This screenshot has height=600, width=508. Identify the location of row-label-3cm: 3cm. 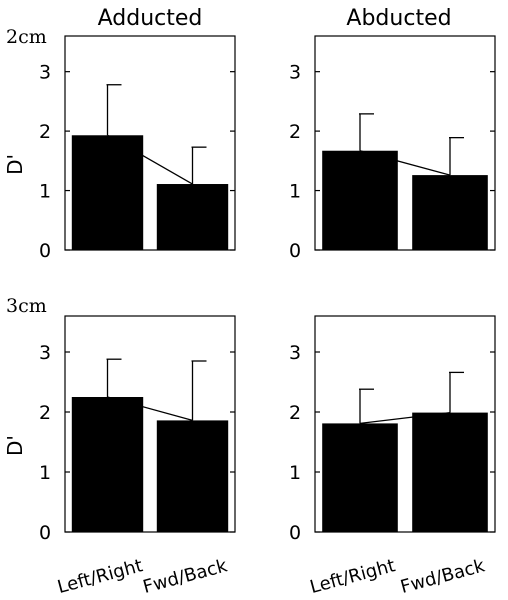
(26, 306).